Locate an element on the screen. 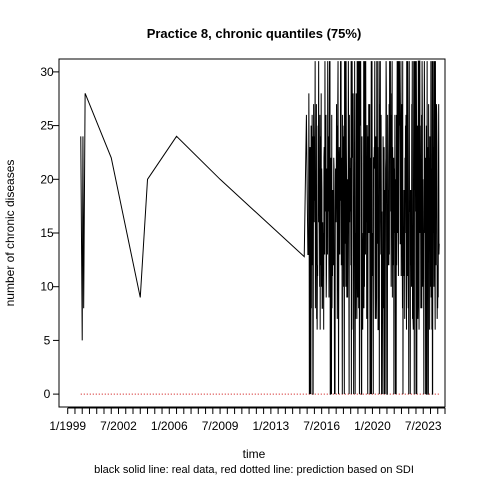 Image resolution: width=480 pixels, height=480 pixels. y-tick-label: 0 is located at coordinates (47, 394).